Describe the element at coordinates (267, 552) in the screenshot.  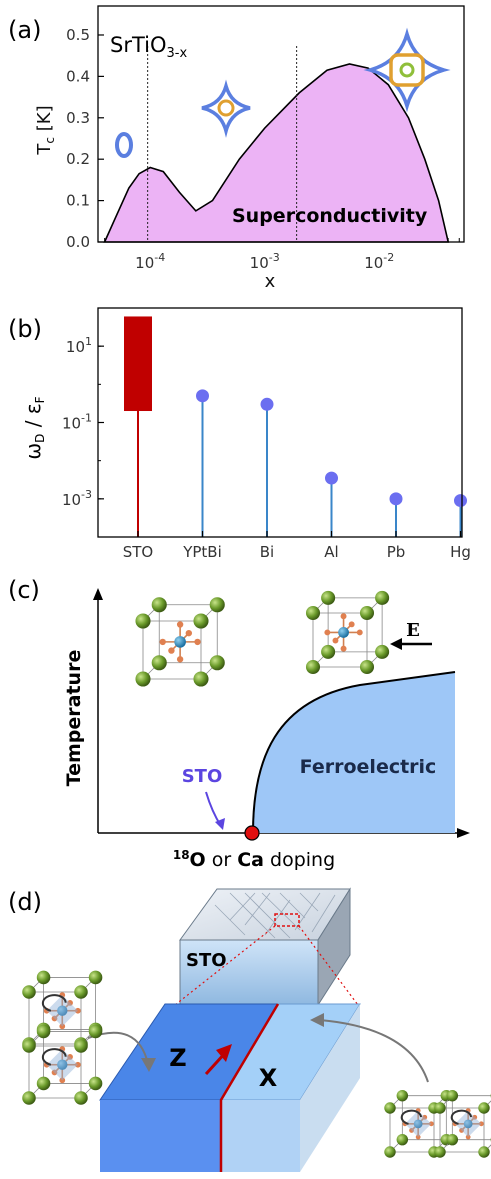
I see `category-label: Bi` at that location.